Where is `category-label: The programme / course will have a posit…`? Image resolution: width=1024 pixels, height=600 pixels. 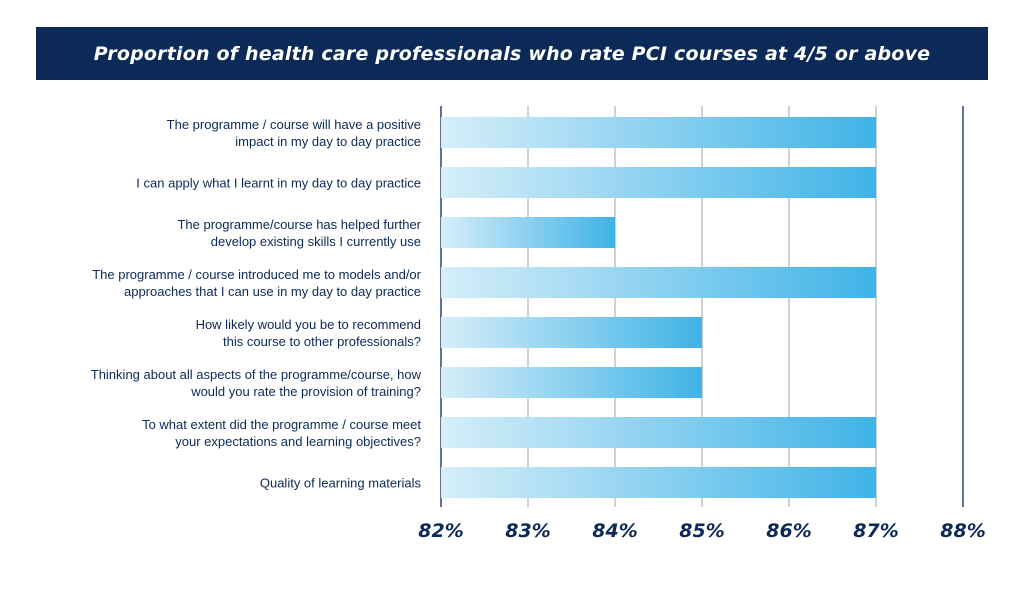
category-label: The programme / course will have a posit… is located at coordinates (294, 124).